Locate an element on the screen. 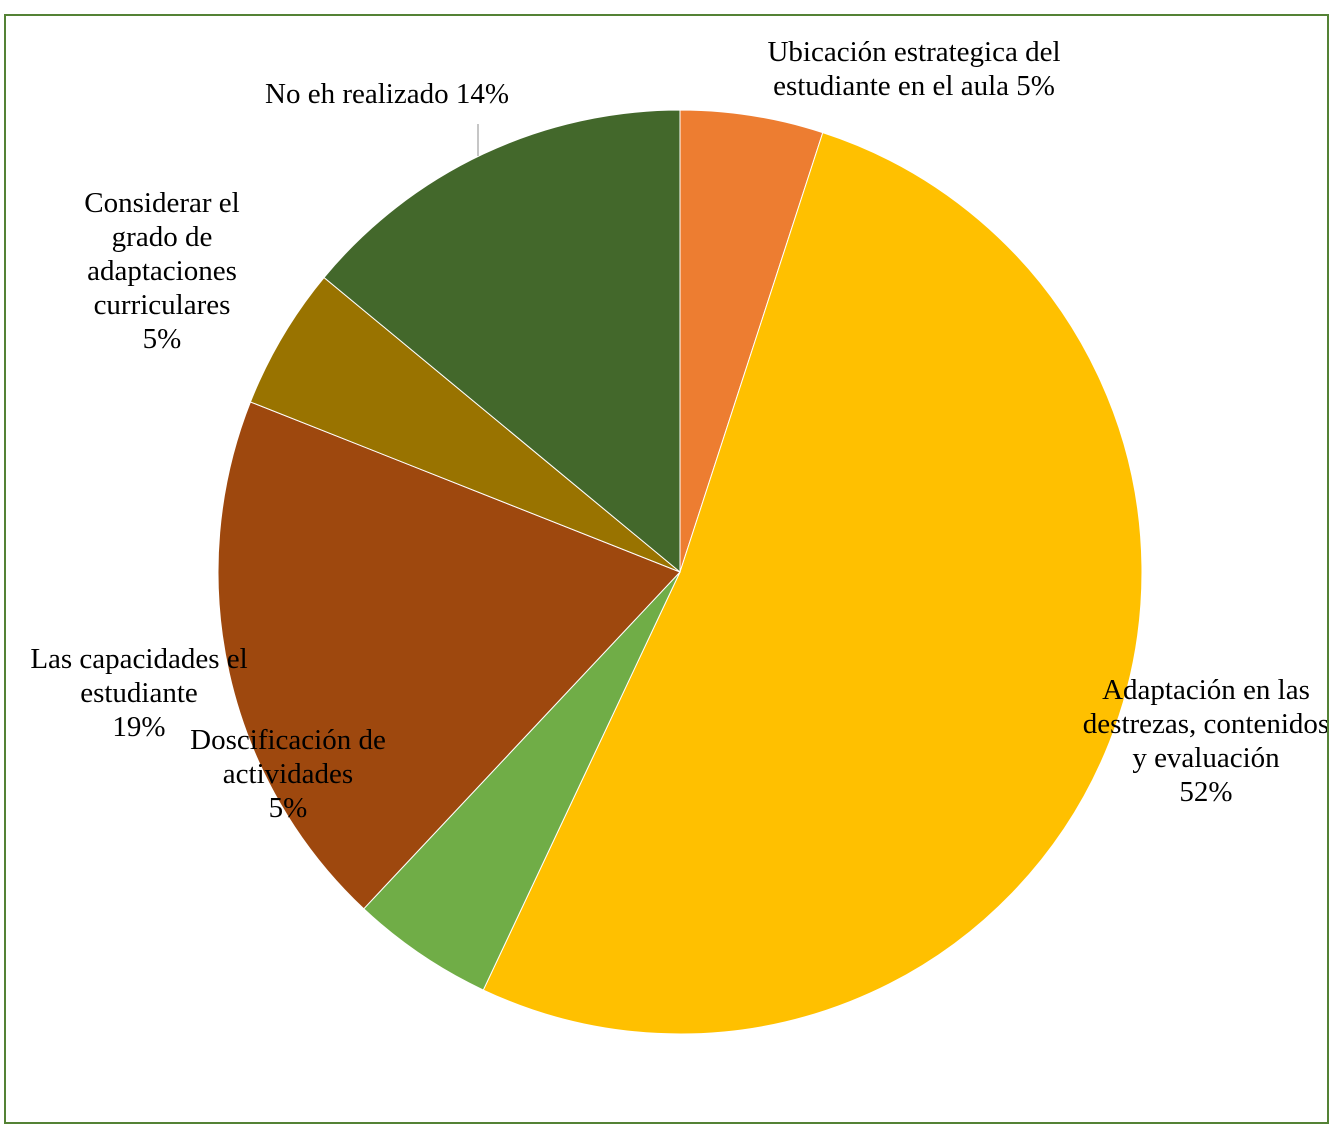 The height and width of the screenshot is (1127, 1336). cropped-heading is located at coordinates (668, 6).